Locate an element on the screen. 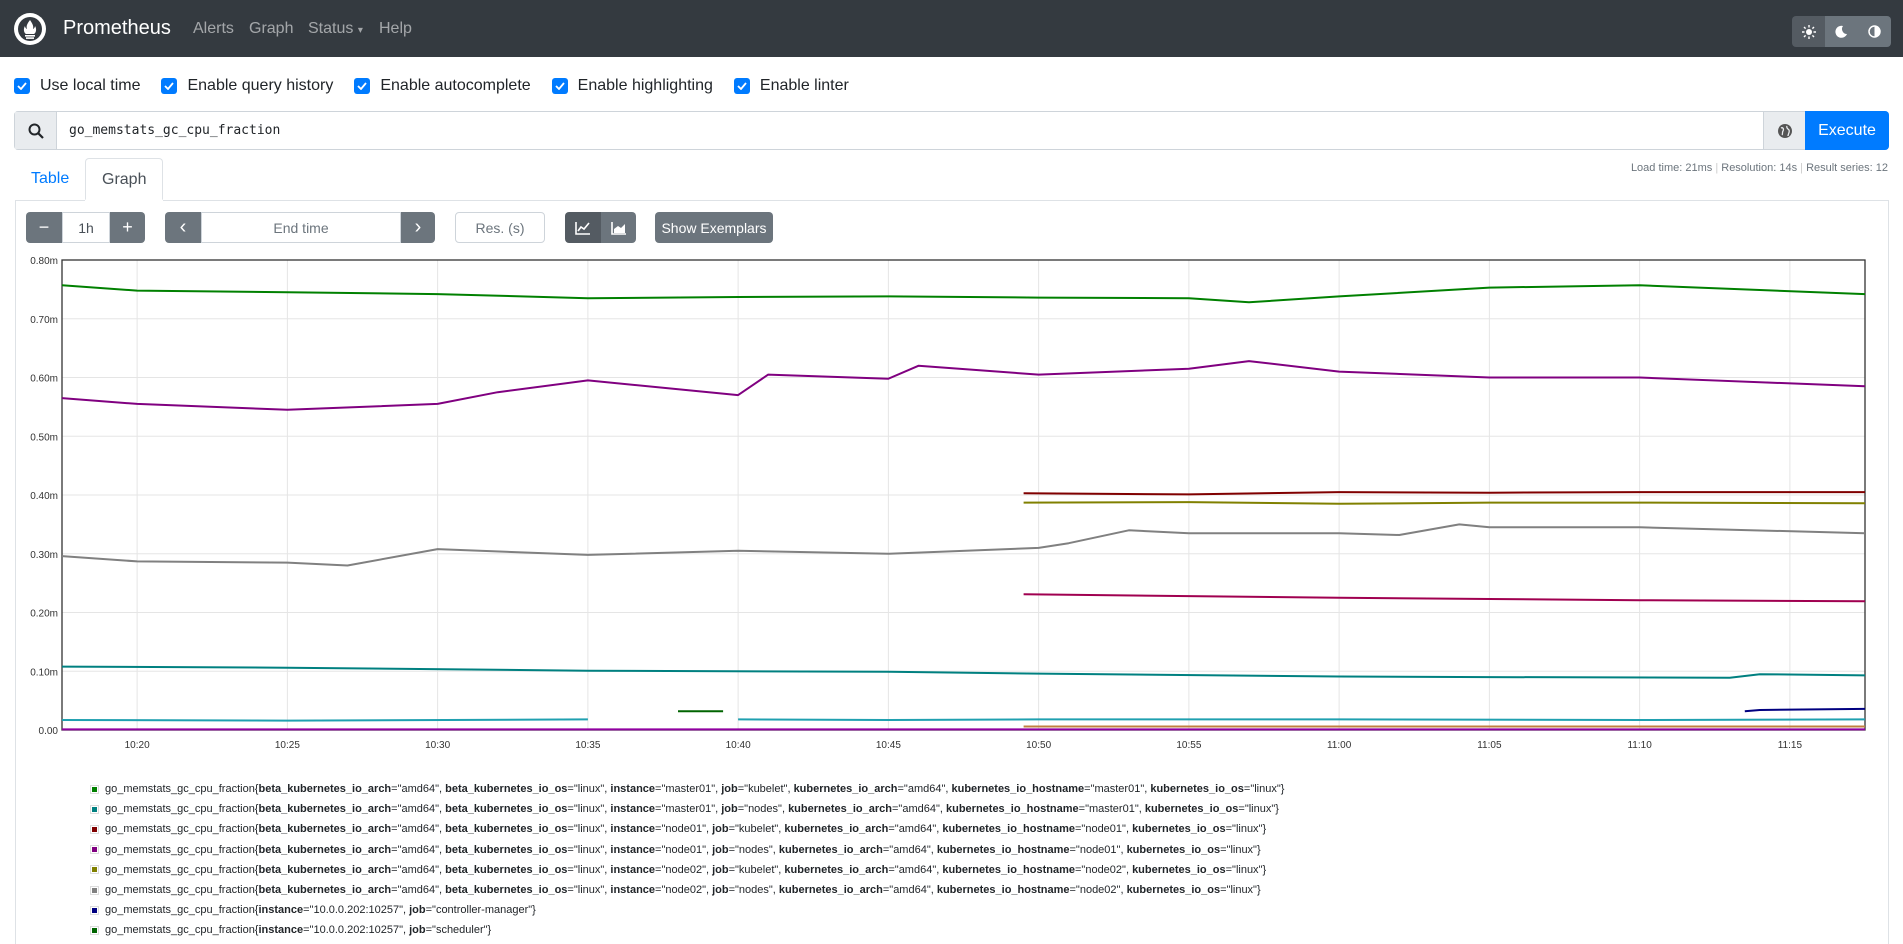  metrics-explorer-globe-icon is located at coordinates (1784, 130).